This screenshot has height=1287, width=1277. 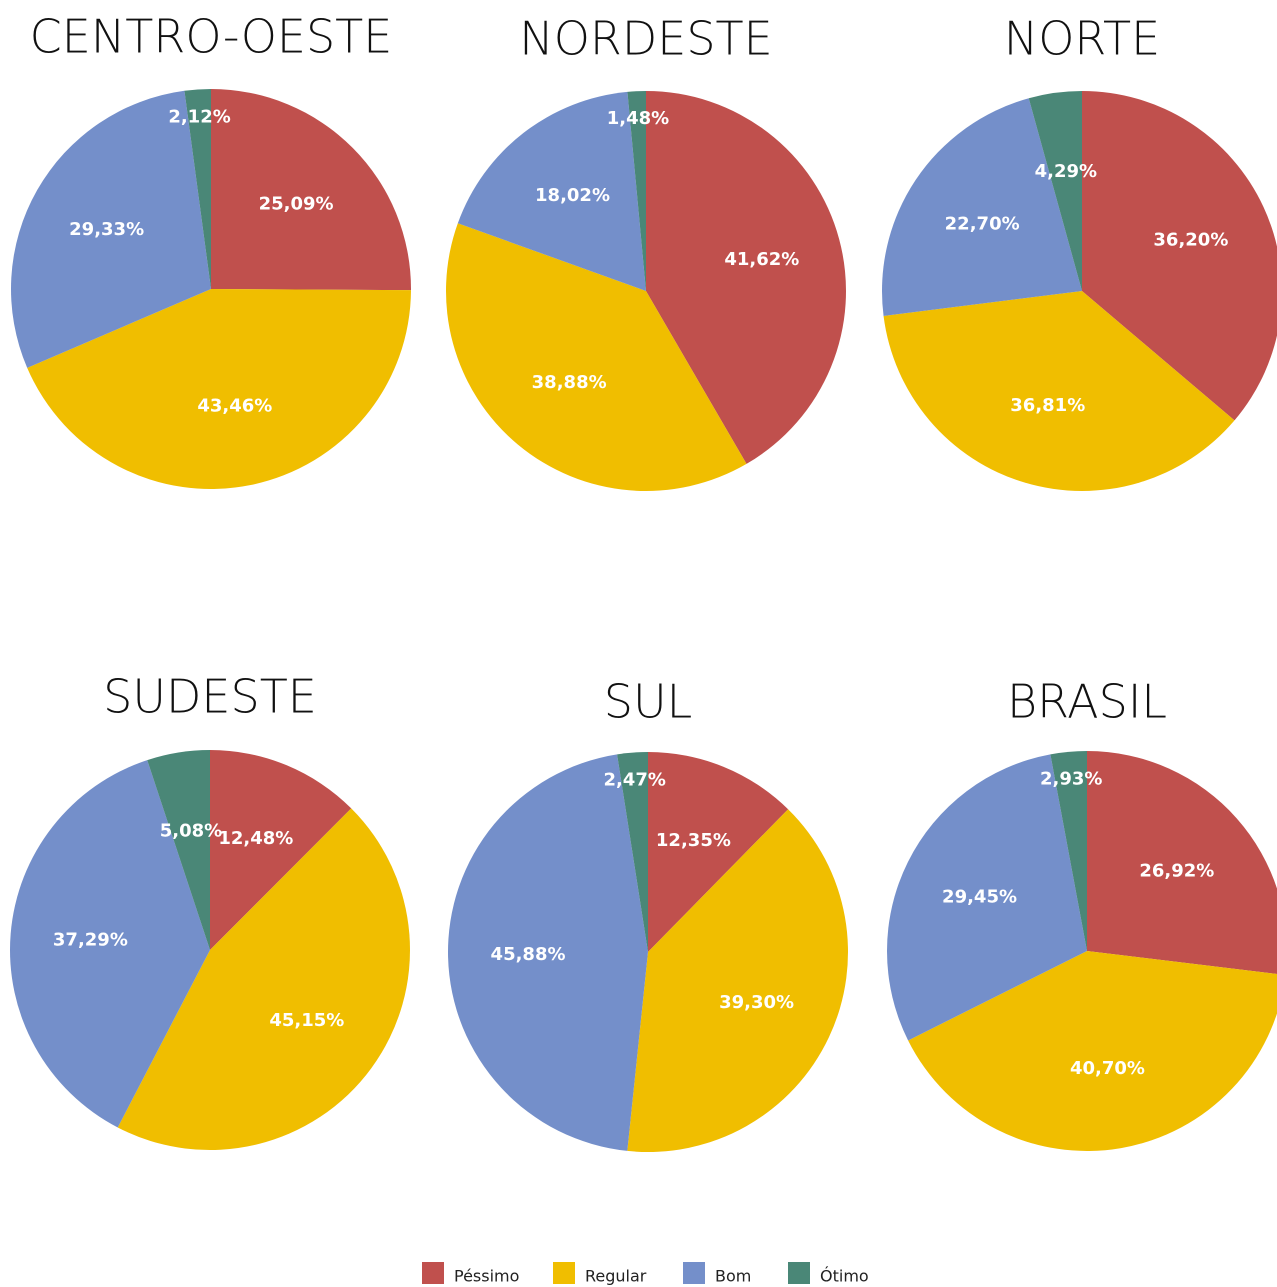 I want to click on value-label: 2,12%, so click(x=199, y=116).